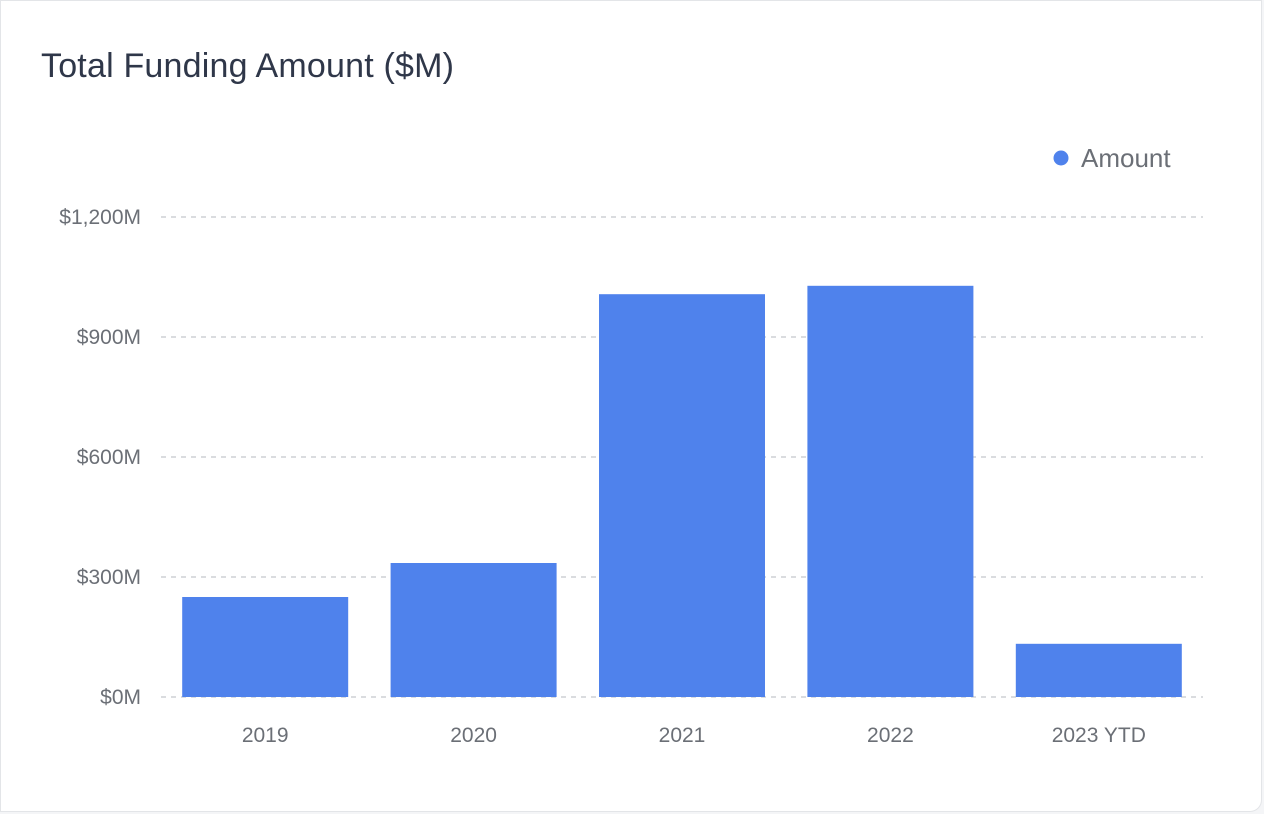 This screenshot has height=814, width=1264. What do you see at coordinates (1099, 735) in the screenshot?
I see `x-tick-label: 2023 YTD` at bounding box center [1099, 735].